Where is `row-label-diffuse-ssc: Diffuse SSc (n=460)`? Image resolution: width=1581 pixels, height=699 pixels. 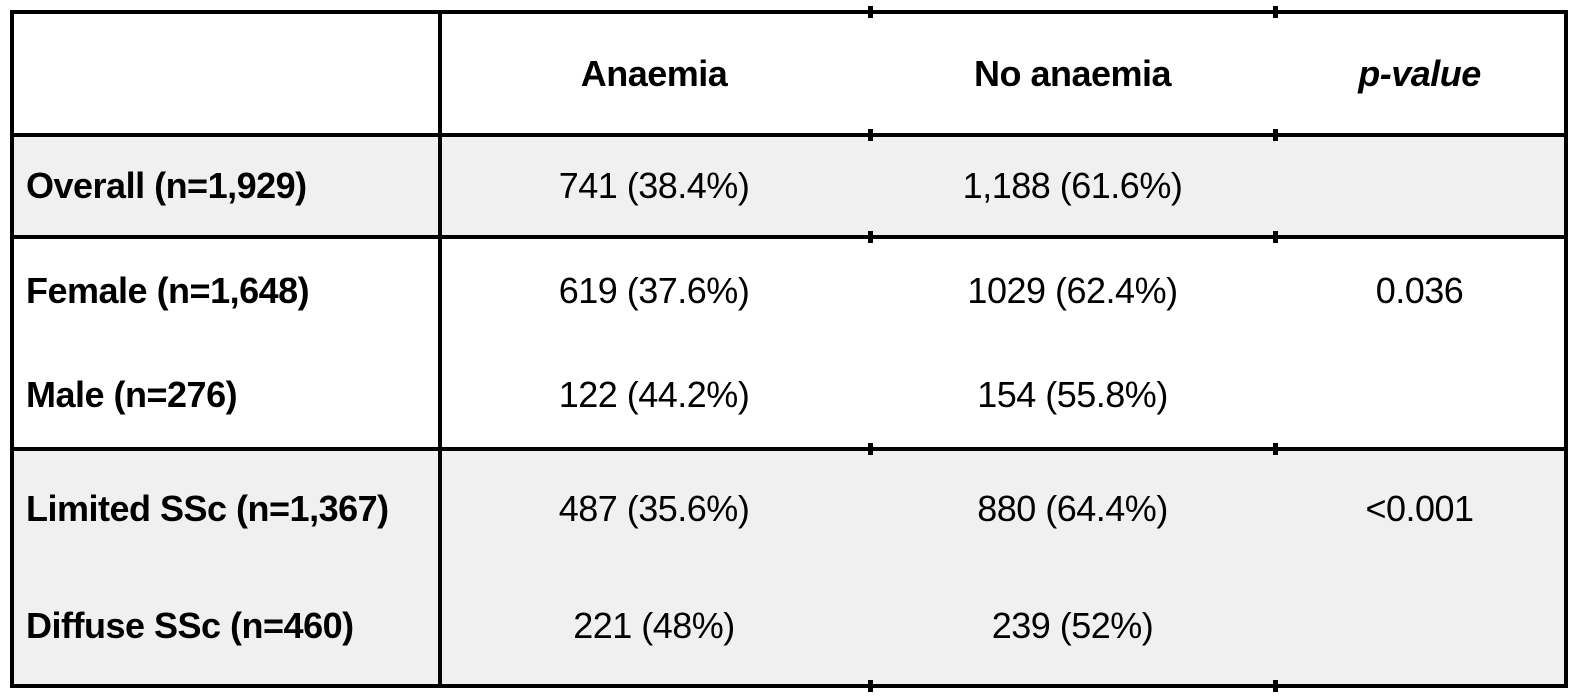
row-label-diffuse-ssc: Diffuse SSc (n=460) is located at coordinates (190, 625).